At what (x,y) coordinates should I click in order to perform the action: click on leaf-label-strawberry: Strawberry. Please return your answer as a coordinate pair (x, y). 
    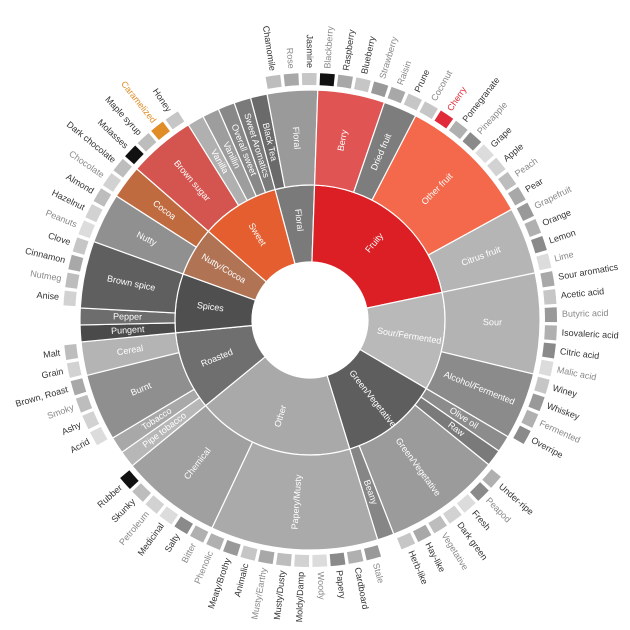
    Looking at the image, I should click on (388, 57).